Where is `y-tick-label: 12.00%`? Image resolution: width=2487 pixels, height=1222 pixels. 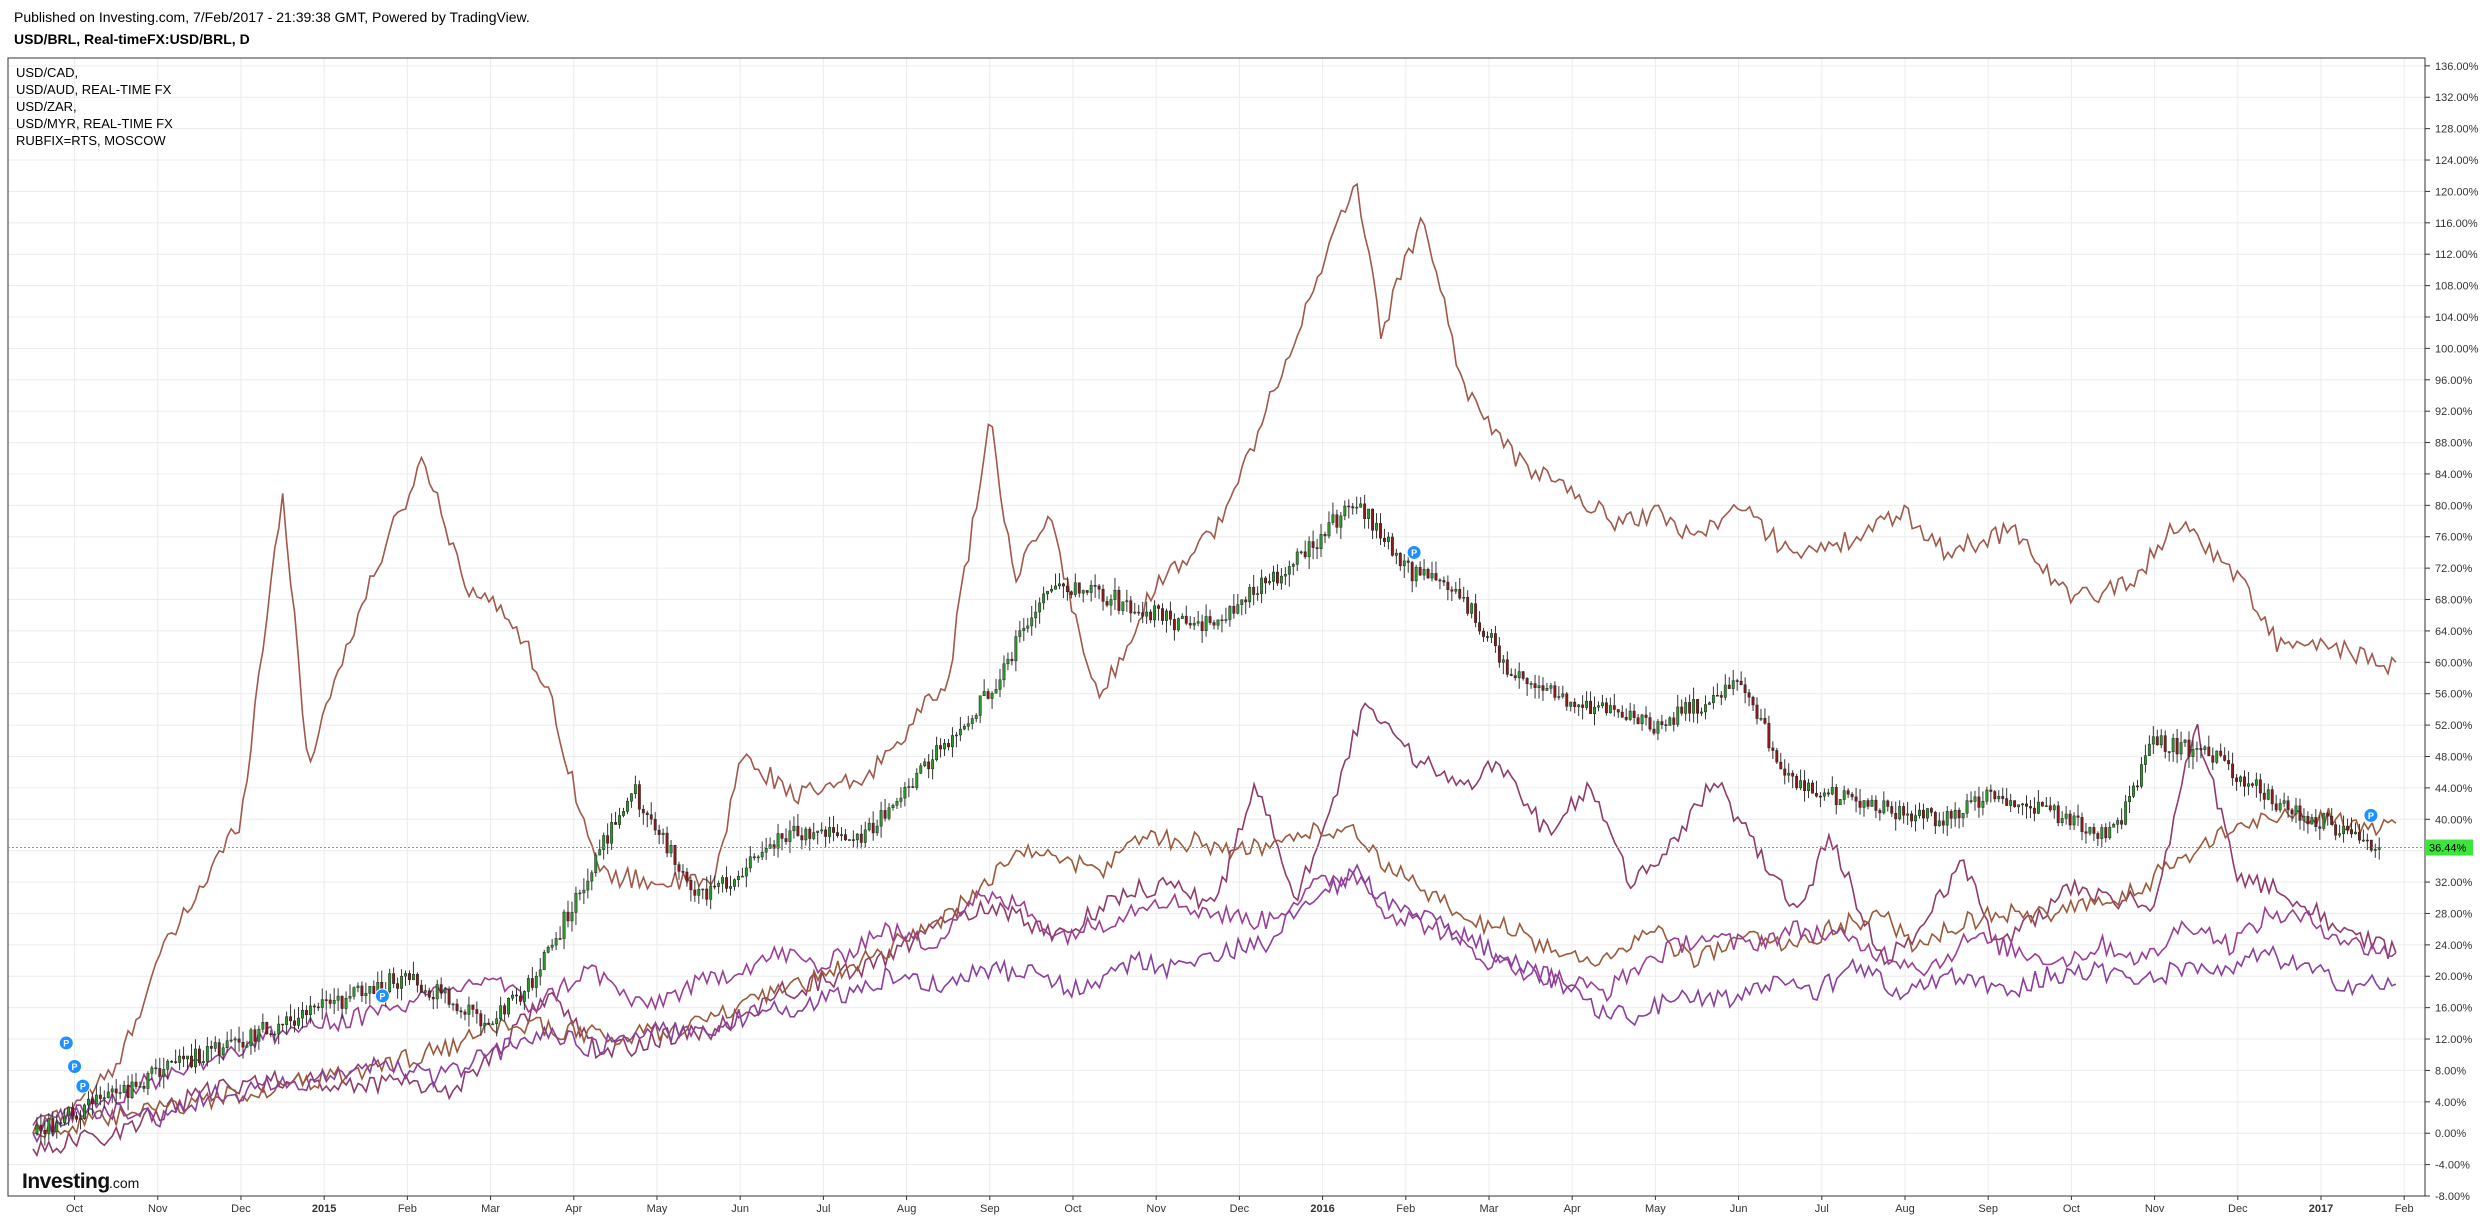
y-tick-label: 12.00% is located at coordinates (2454, 1040).